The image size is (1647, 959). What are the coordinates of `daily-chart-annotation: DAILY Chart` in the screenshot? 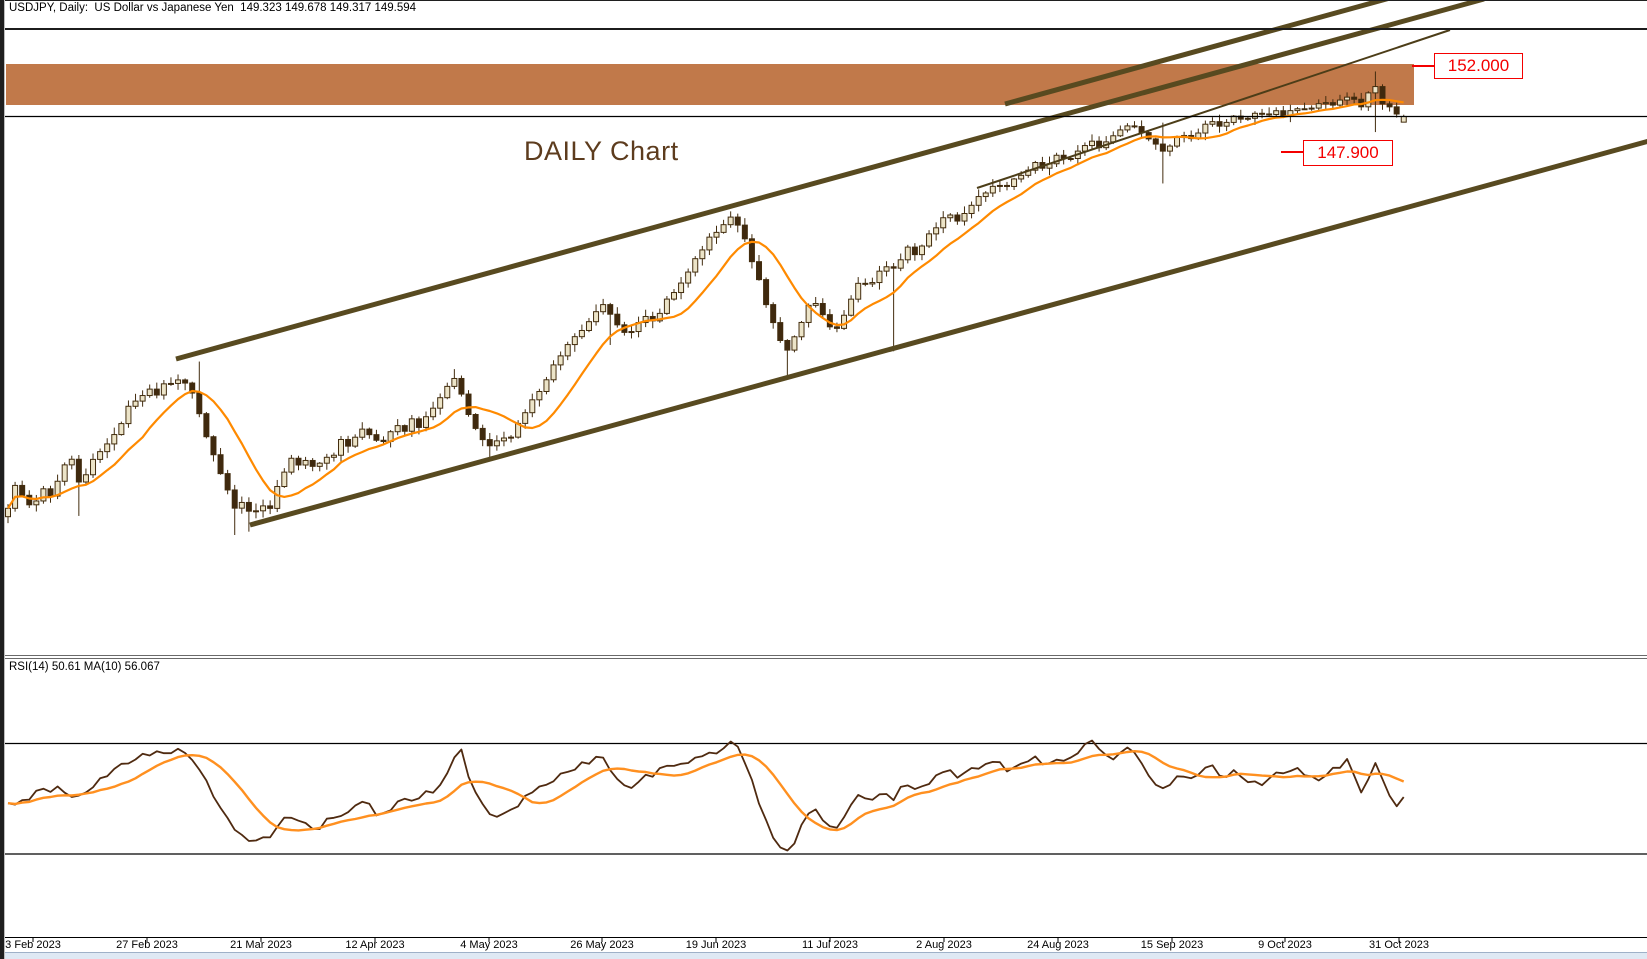 It's located at (601, 151).